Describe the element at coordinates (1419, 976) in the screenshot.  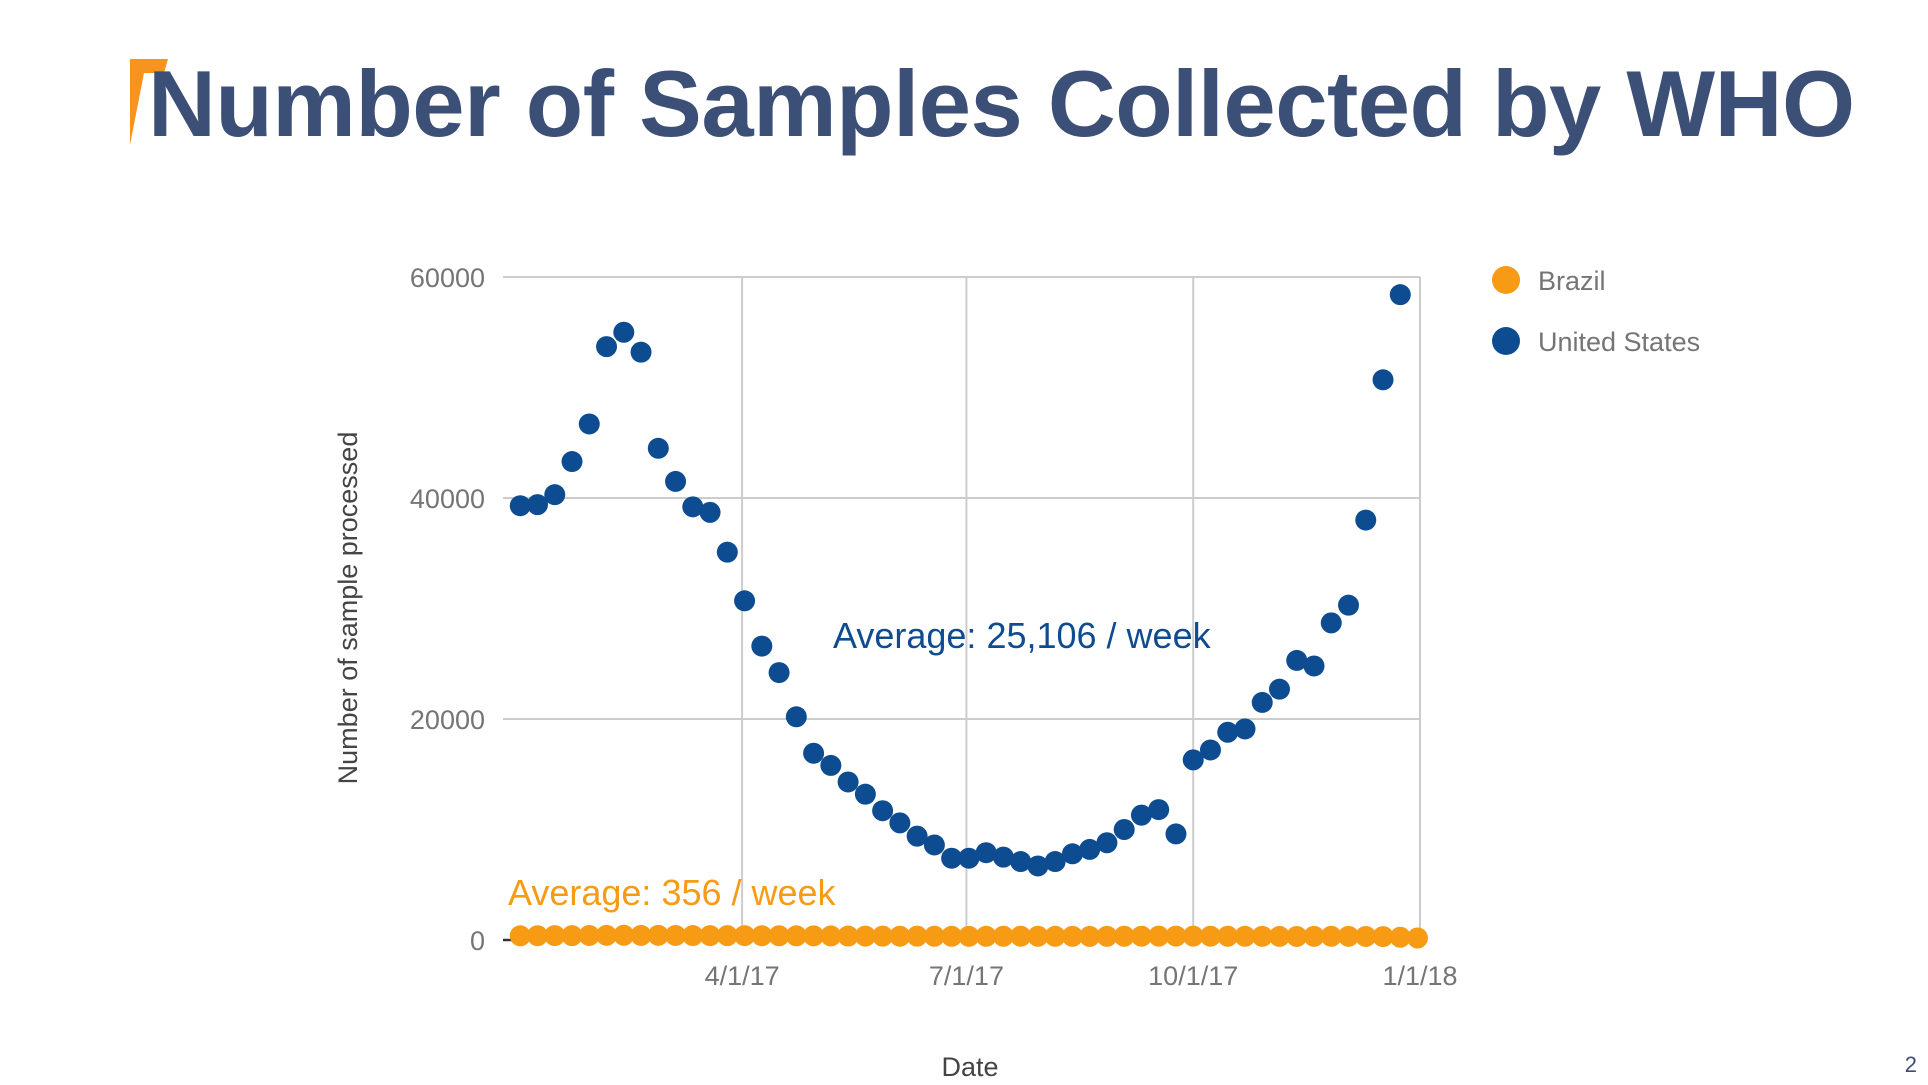
I see `x-tick-label: 1/1/18` at that location.